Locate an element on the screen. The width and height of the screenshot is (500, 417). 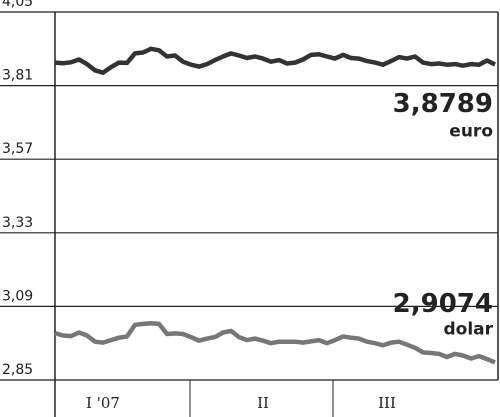
y-tick-label: 4,05 is located at coordinates (17, 5).